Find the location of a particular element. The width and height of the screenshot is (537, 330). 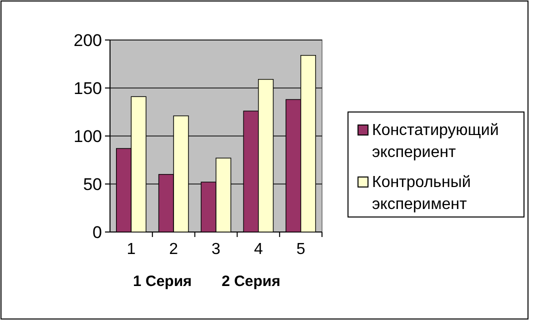

y-tick-label: 50 is located at coordinates (92, 184).